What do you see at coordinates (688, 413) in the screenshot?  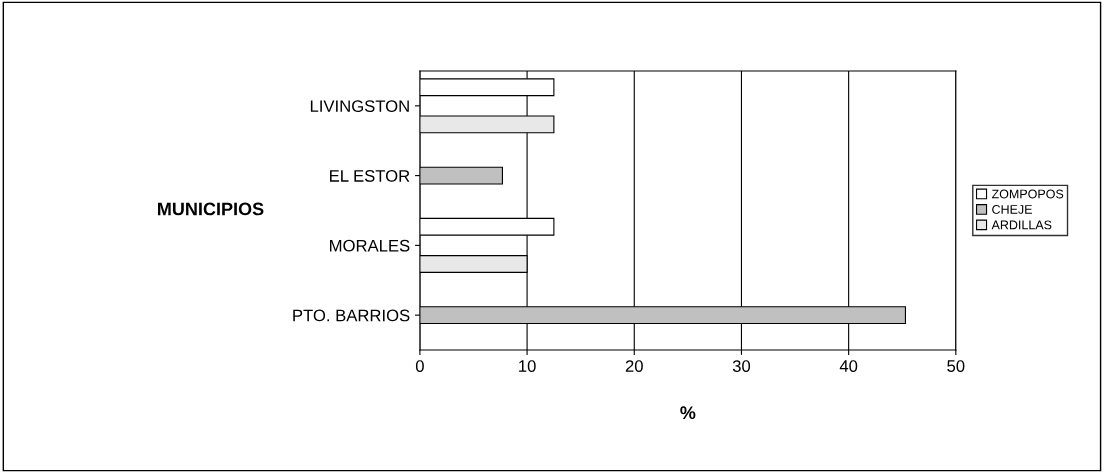 I see `x-axis-title: %` at bounding box center [688, 413].